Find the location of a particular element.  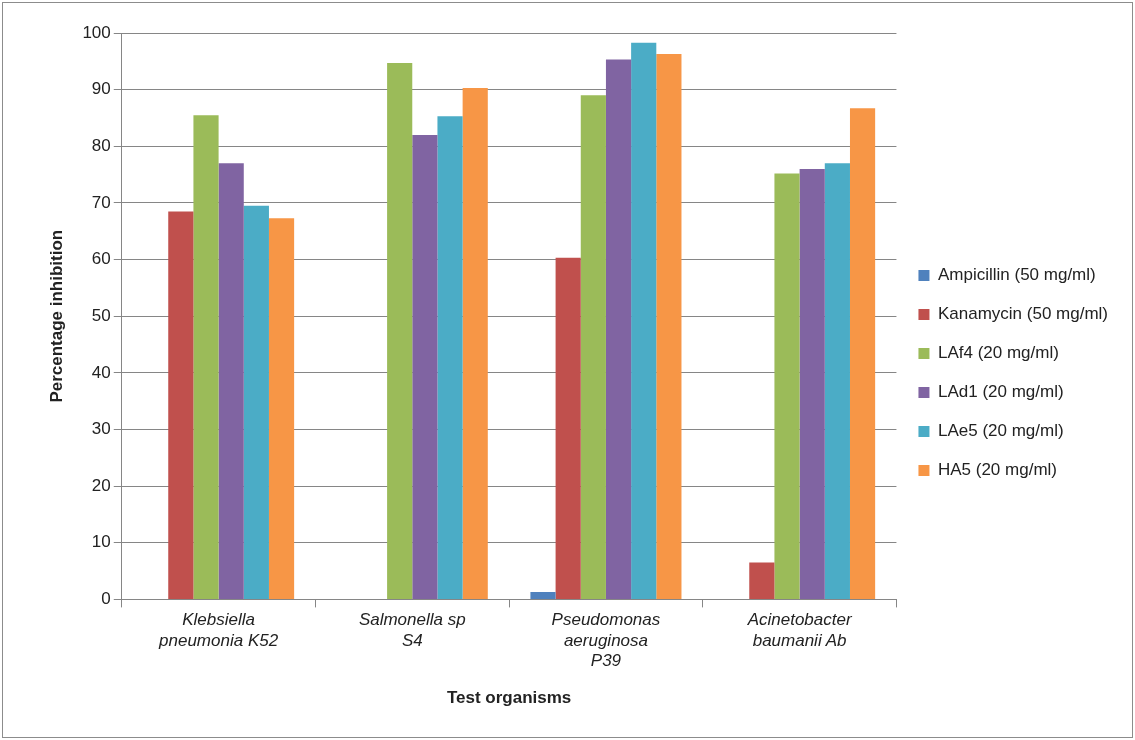

x-axis-title: Test organisms is located at coordinates (509, 698).